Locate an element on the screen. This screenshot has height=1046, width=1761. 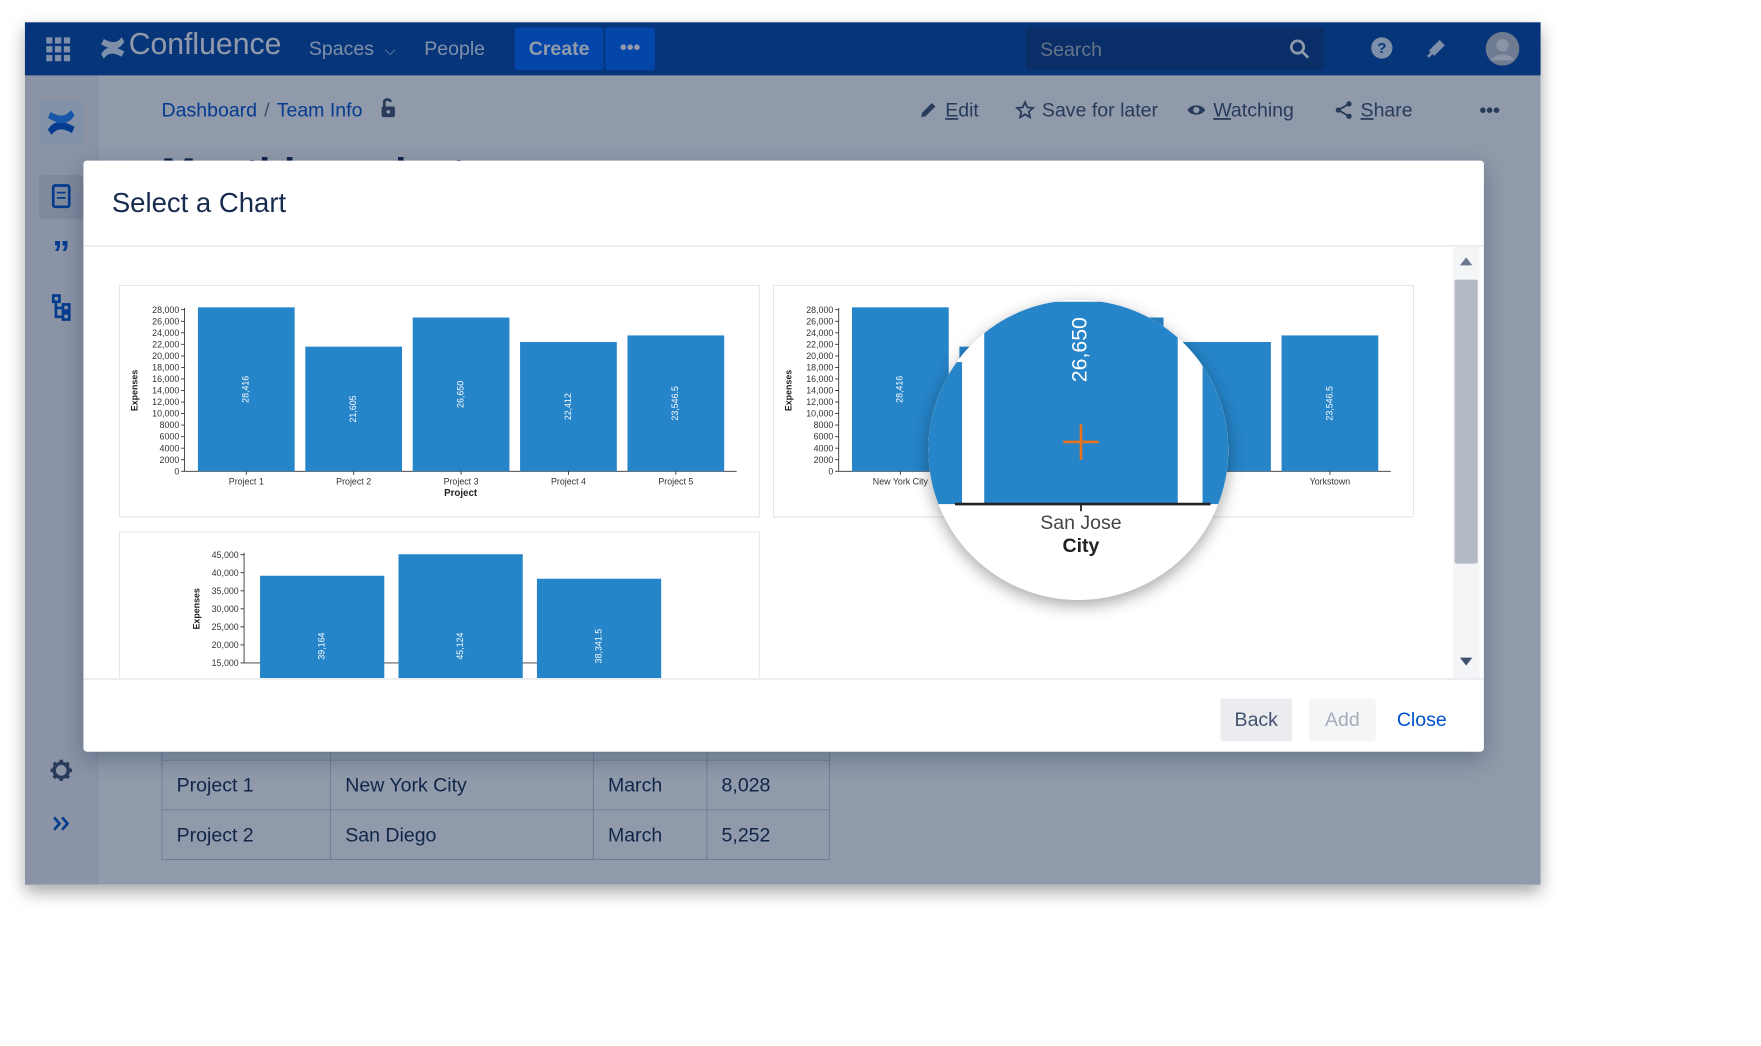
bar-value-label: 28,416 is located at coordinates (246, 389).